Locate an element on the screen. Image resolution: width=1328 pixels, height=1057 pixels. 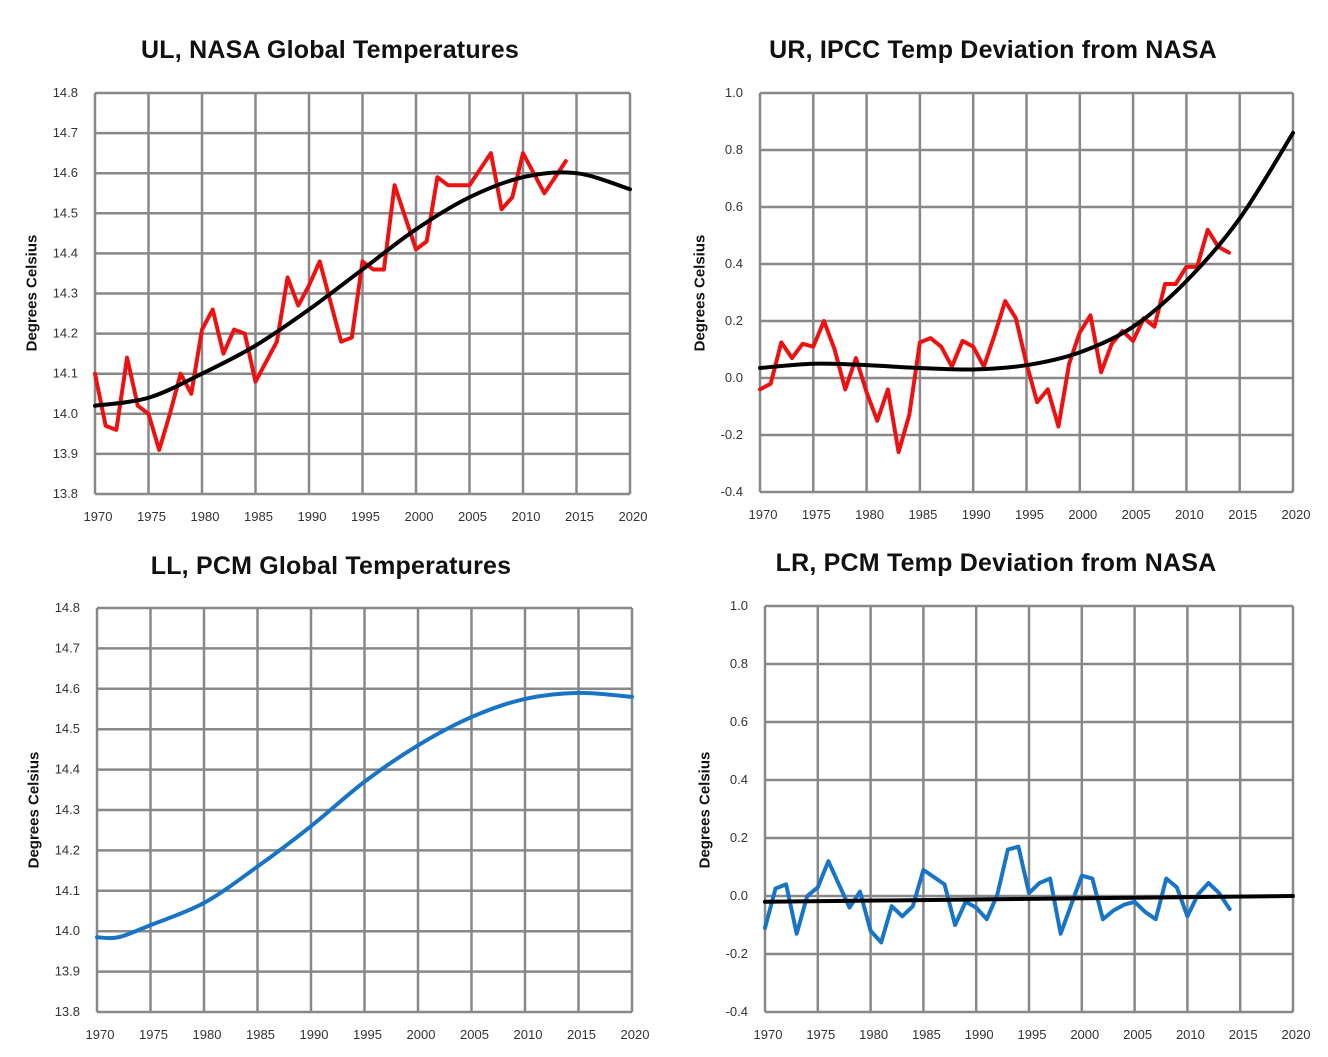
chart-title: UL, NASA Global Temperatures is located at coordinates (330, 50).